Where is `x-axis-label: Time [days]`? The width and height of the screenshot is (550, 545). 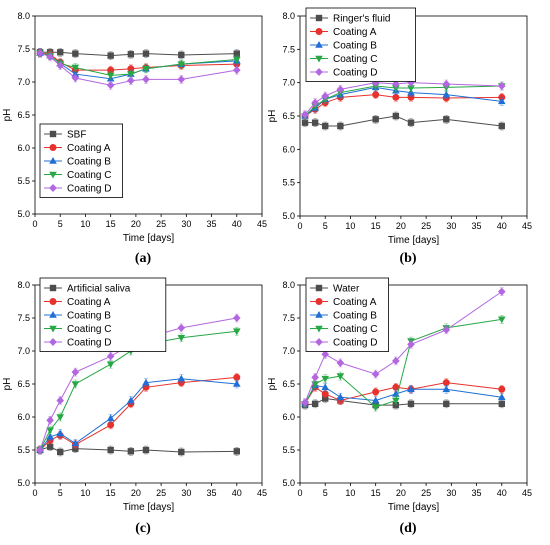 x-axis-label: Time [days] is located at coordinates (414, 240).